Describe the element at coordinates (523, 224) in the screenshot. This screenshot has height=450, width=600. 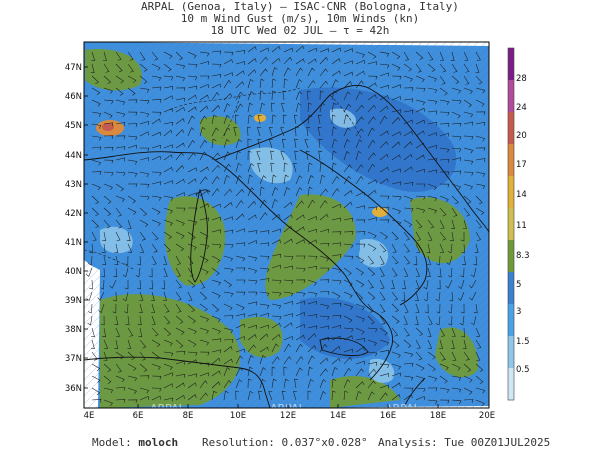
I see `colorbar-labels: 28 24 20 17 14 11 8.3 5 3 1.5 0.5` at that location.